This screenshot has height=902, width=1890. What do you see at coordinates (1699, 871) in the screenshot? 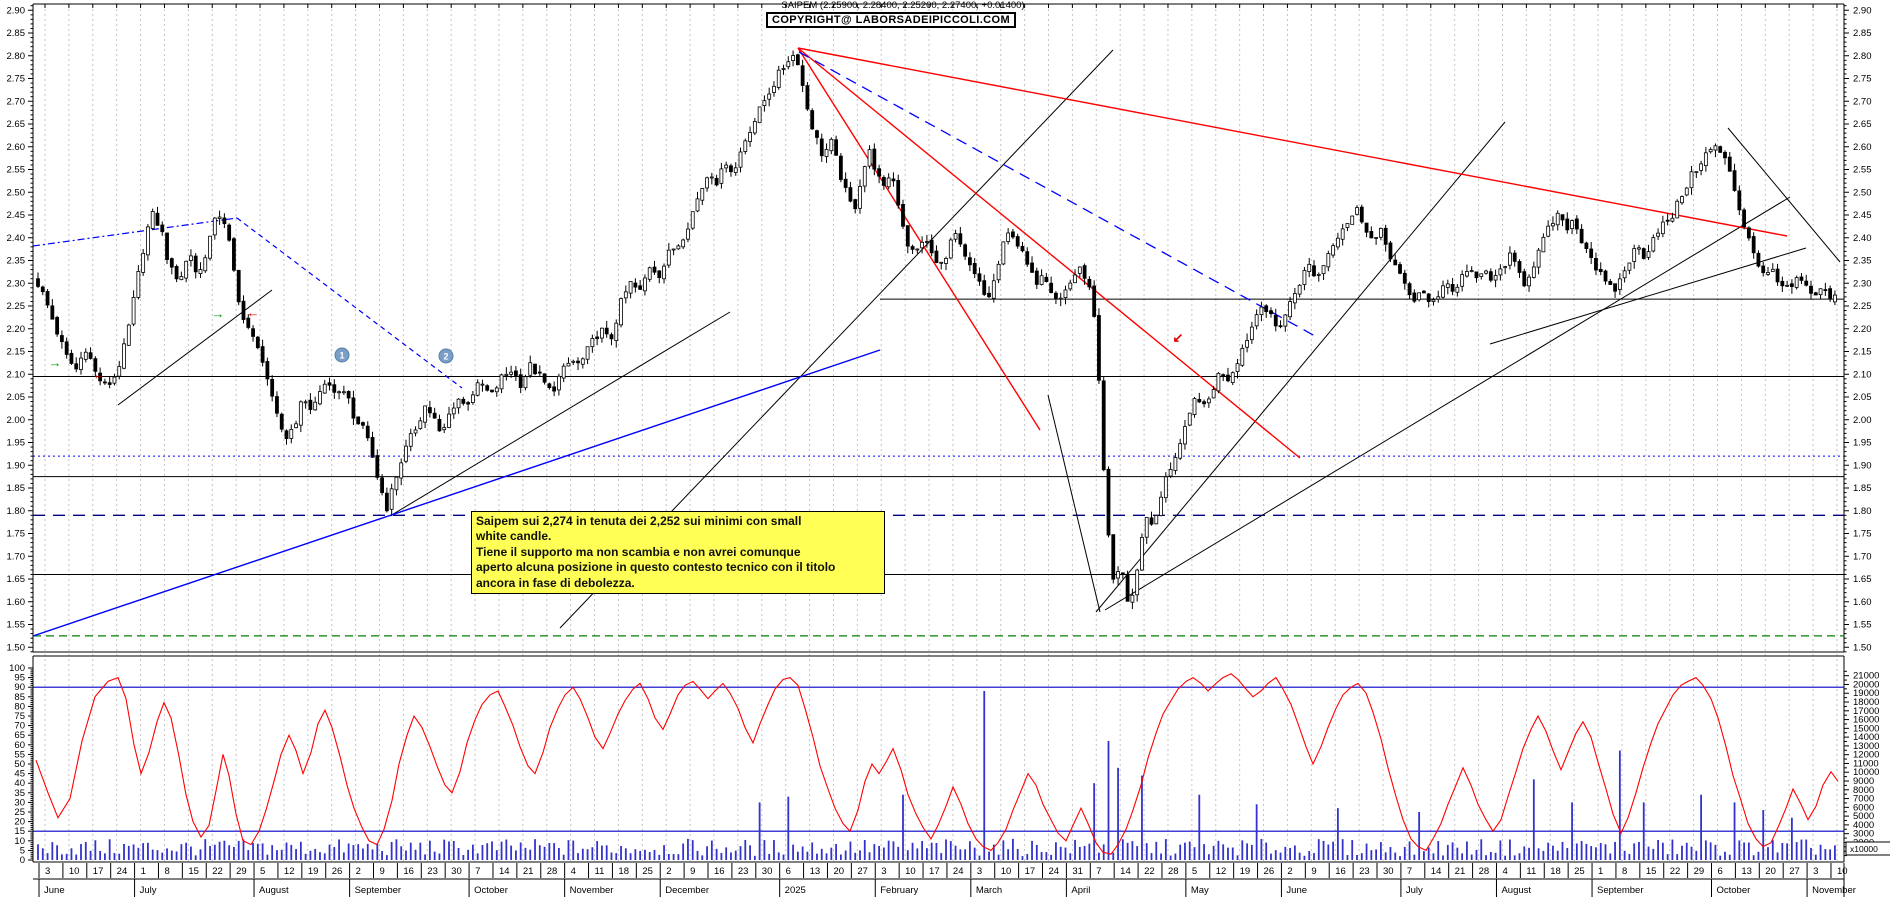
I see `week-label: 29` at bounding box center [1699, 871].